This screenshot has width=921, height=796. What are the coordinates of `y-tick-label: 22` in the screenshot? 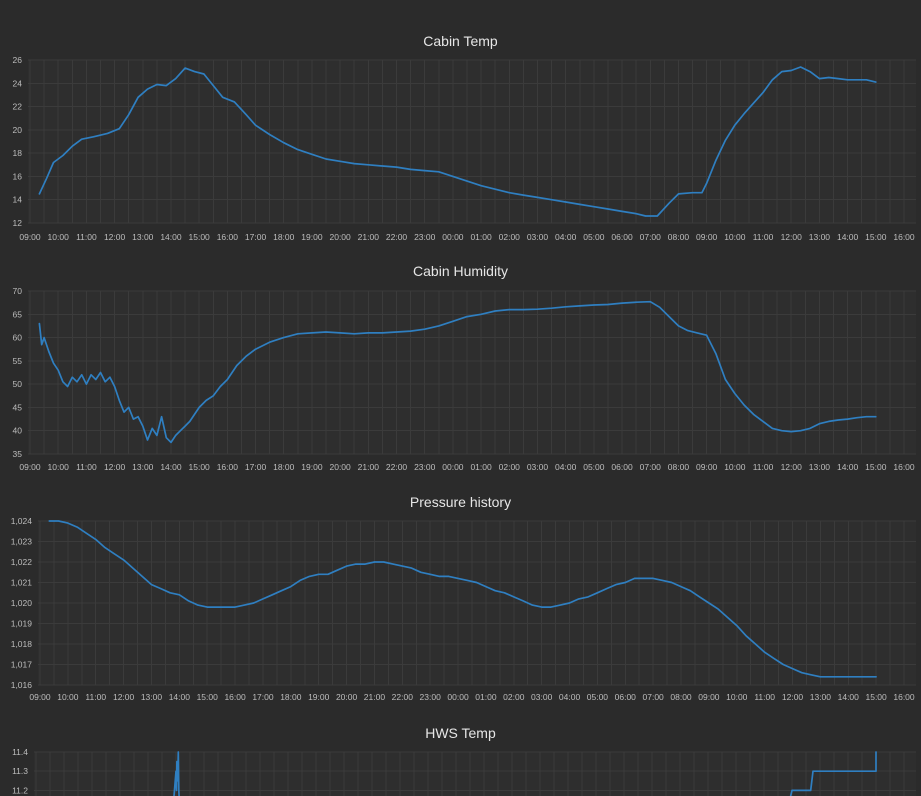 It's located at (18, 107).